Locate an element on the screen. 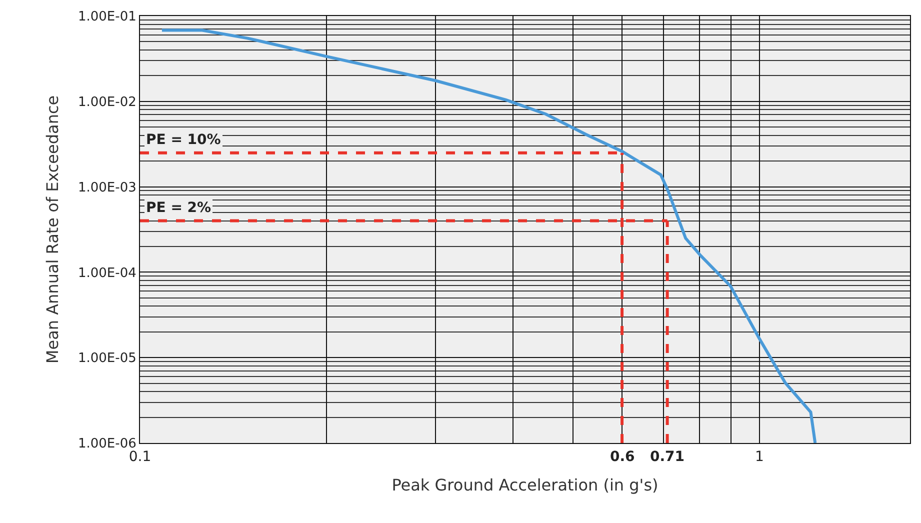 Image resolution: width=921 pixels, height=523 pixels. y-tick-label: 1.00E-01 is located at coordinates (107, 17).